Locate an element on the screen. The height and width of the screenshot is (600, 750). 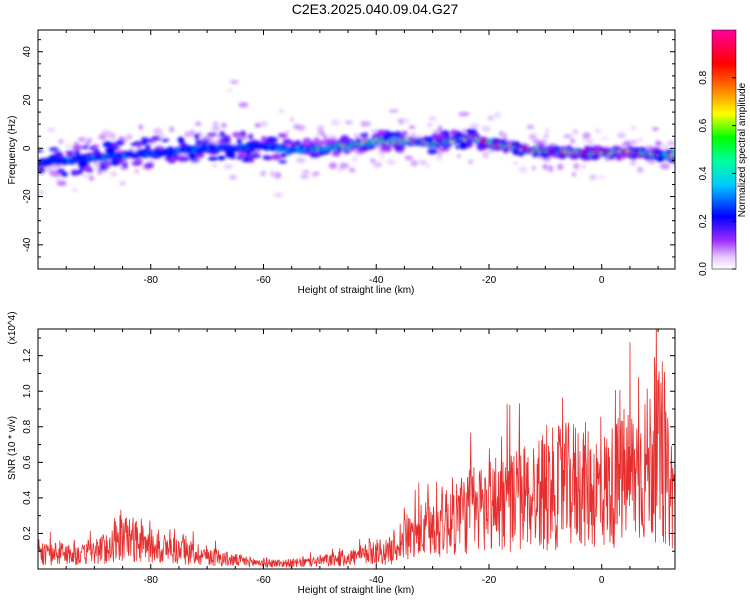
heatmap-ylabel: Frequency (Hz) is located at coordinates (12, 150).